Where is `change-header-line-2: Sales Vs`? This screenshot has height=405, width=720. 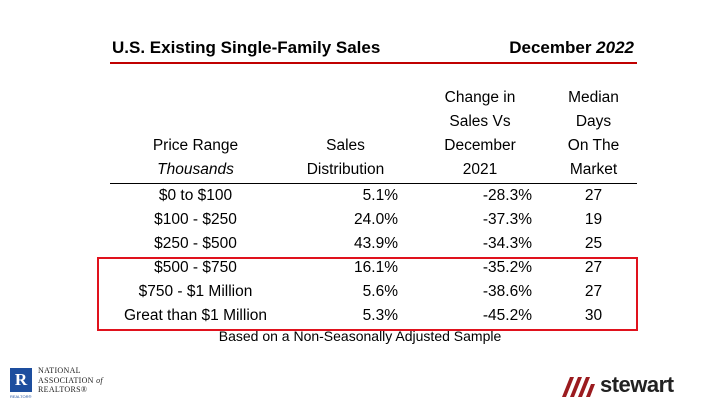
change-header-line-2: Sales Vs is located at coordinates (480, 121).